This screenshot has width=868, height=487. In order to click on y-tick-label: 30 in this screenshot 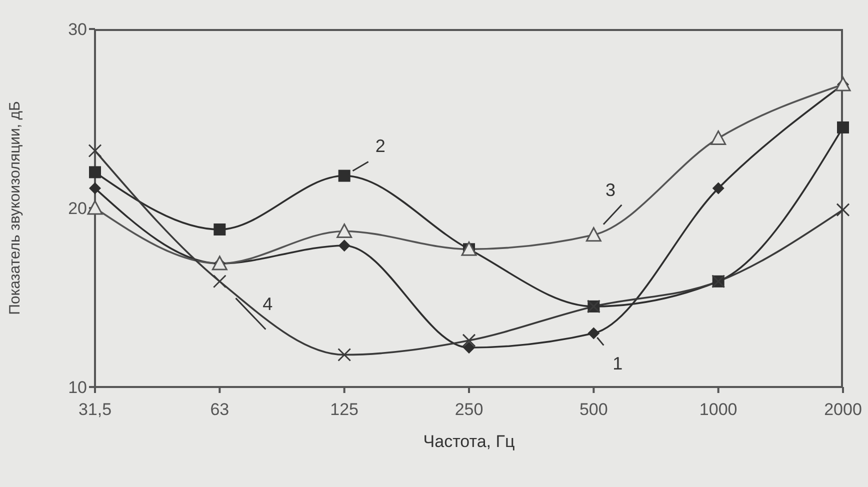, I will do `click(77, 30)`.